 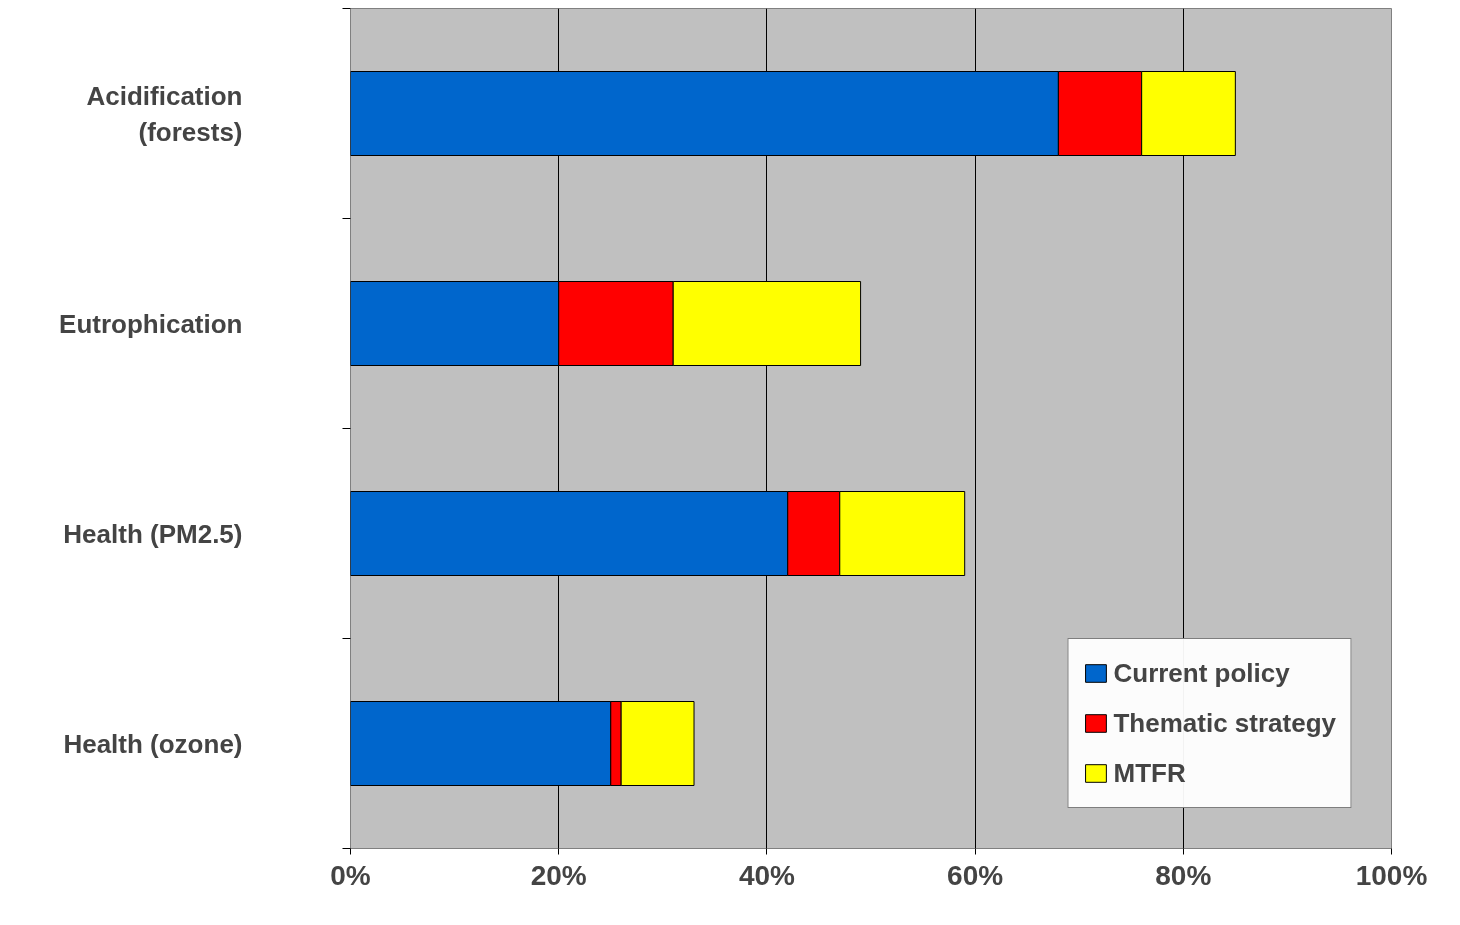 What do you see at coordinates (1201, 673) in the screenshot?
I see `legend-label: Current policy` at bounding box center [1201, 673].